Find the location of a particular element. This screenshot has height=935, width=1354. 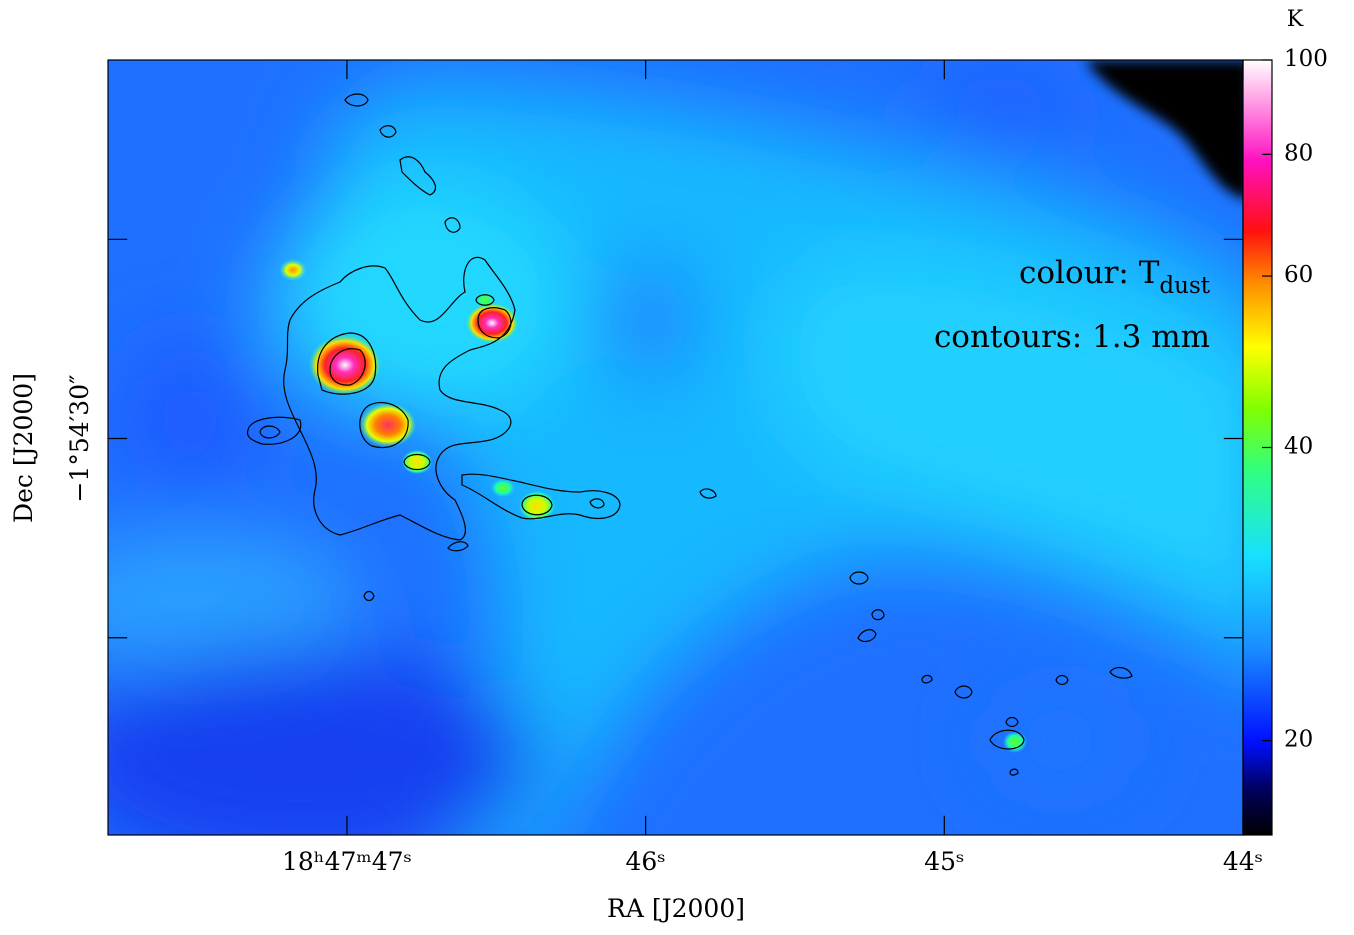

colorbar-tick-label: 100 is located at coordinates (1306, 59).